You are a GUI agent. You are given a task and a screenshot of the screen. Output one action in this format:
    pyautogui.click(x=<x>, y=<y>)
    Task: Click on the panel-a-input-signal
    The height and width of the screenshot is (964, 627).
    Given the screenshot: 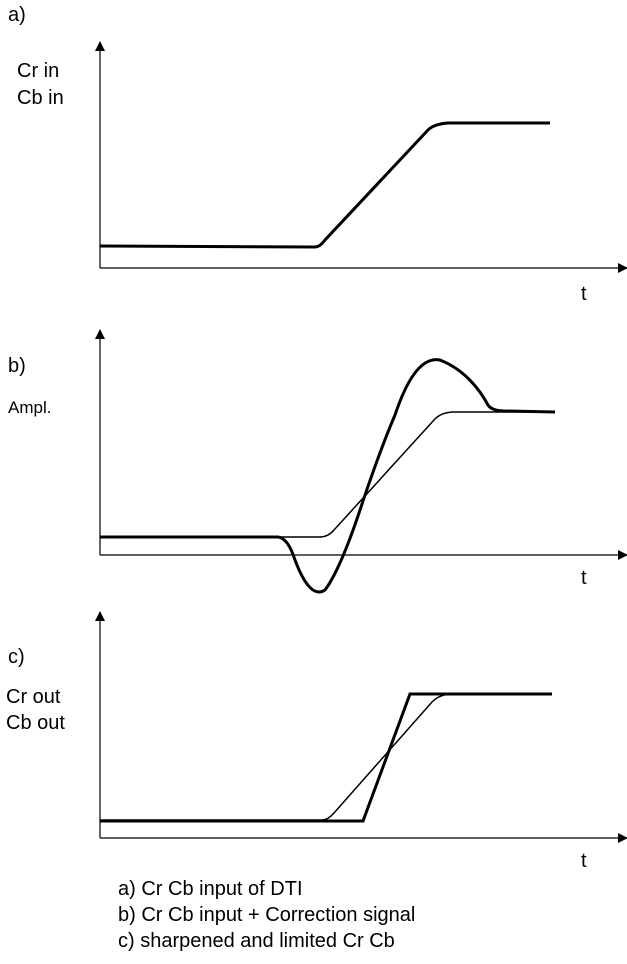 What is the action you would take?
    pyautogui.click(x=324, y=185)
    